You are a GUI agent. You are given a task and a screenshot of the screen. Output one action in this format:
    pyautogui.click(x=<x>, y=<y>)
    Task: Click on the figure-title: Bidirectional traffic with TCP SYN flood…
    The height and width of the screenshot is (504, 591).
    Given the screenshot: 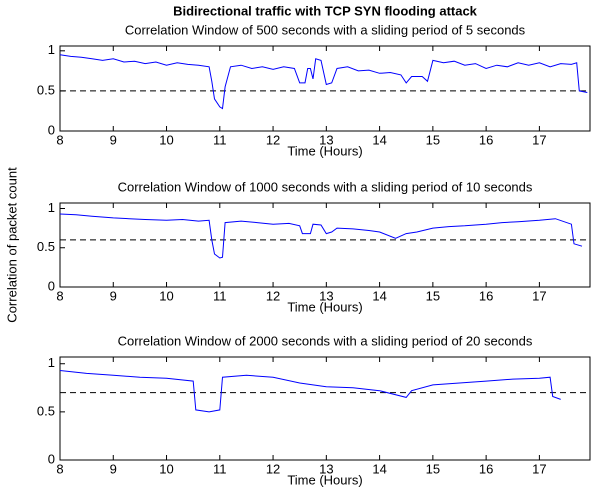 What is the action you would take?
    pyautogui.click(x=325, y=10)
    